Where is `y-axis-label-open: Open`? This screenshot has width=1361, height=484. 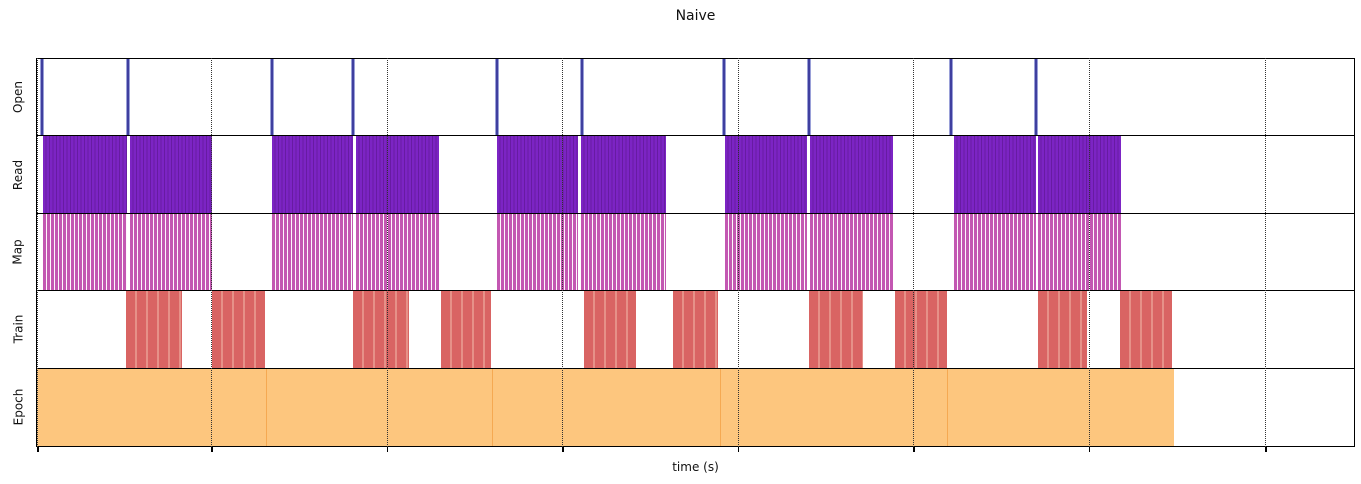 y-axis-label-open: Open is located at coordinates (18, 97).